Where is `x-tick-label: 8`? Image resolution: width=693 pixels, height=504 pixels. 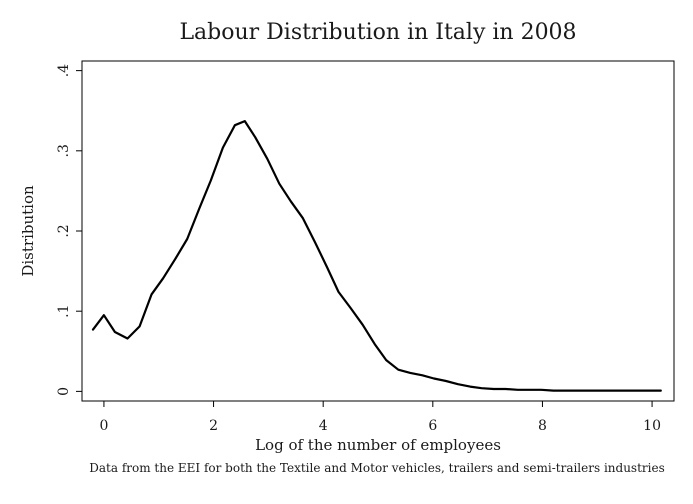 x-tick-label: 8 is located at coordinates (542, 426).